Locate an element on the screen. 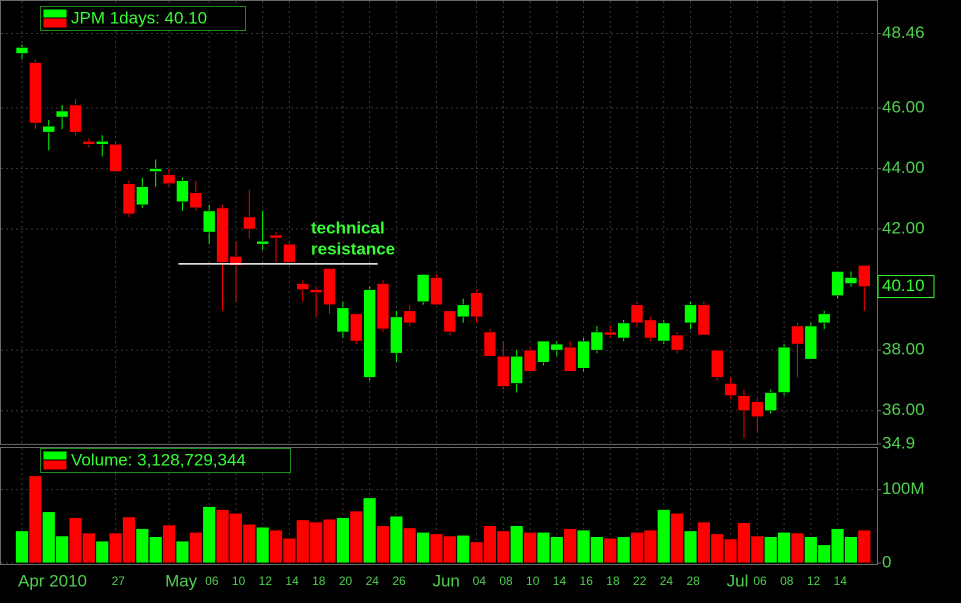 This screenshot has width=961, height=603. y-tick-label: 48.46 is located at coordinates (903, 32).